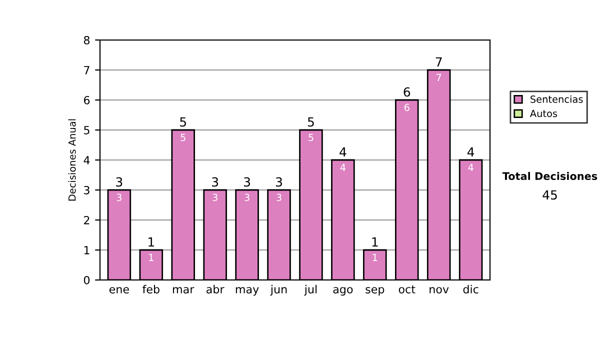 Image resolution: width=600 pixels, height=340 pixels. I want to click on x-tick-label: ago, so click(343, 291).